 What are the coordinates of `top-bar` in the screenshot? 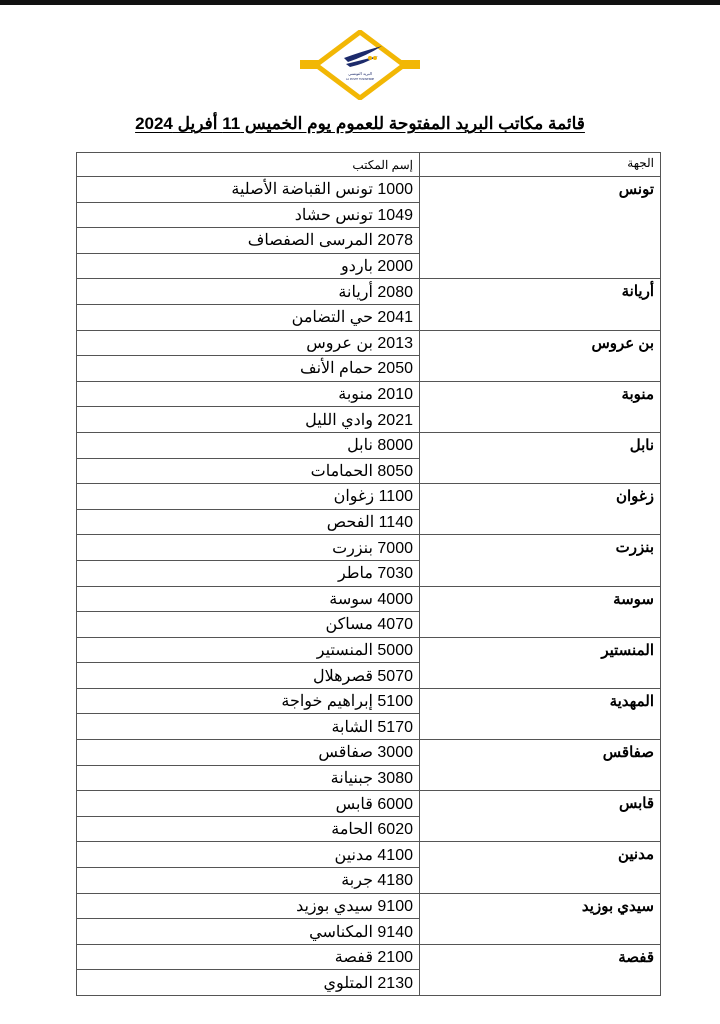 It's located at (360, 2).